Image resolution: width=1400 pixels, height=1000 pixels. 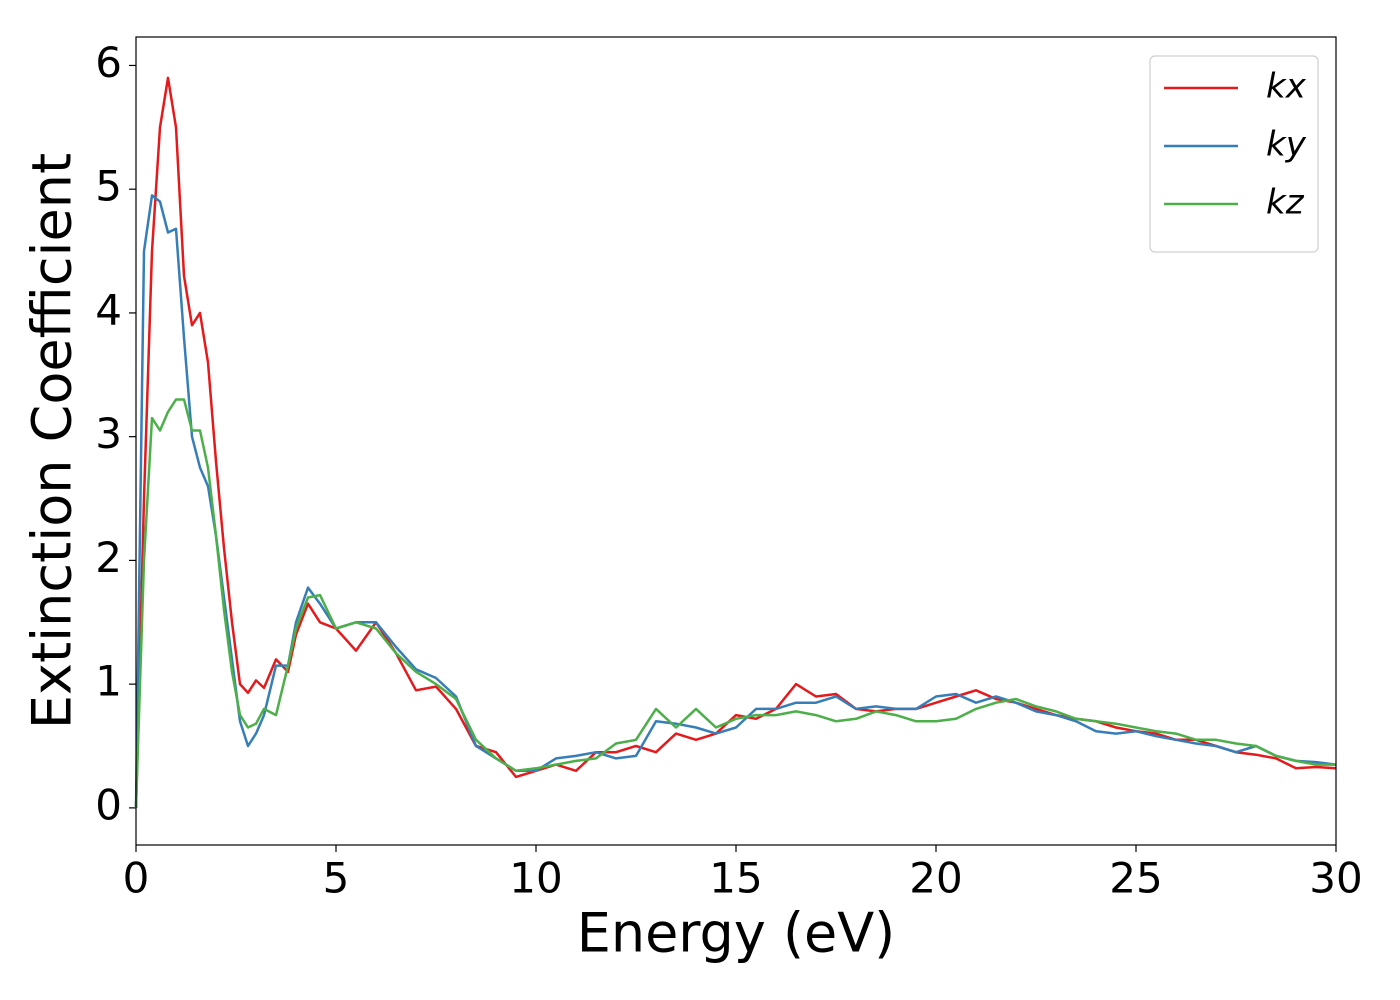 What do you see at coordinates (935, 878) in the screenshot?
I see `x-tick-label: 20` at bounding box center [935, 878].